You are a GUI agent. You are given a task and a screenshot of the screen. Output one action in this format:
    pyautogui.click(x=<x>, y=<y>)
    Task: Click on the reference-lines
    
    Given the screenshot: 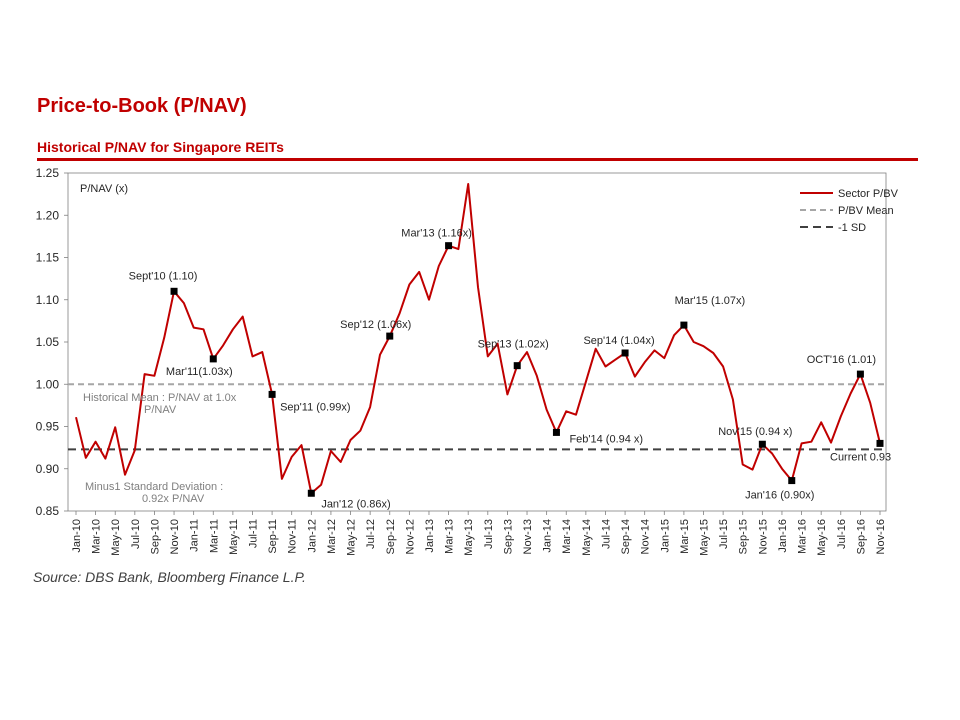 What is the action you would take?
    pyautogui.click(x=477, y=417)
    